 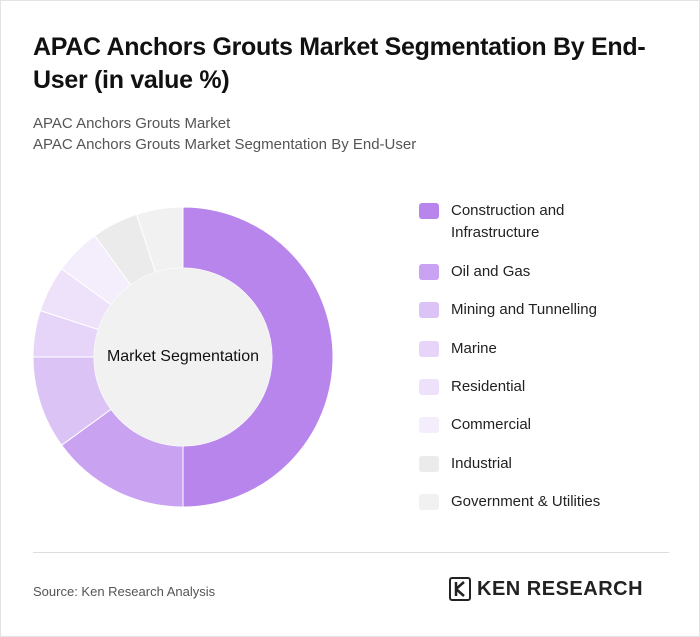 What do you see at coordinates (481, 463) in the screenshot?
I see `legend-label: Industrial` at bounding box center [481, 463].